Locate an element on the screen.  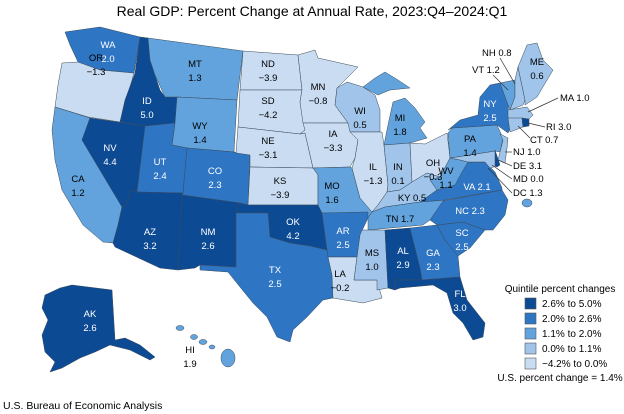
state-value: 1.3 is located at coordinates (535, 193).